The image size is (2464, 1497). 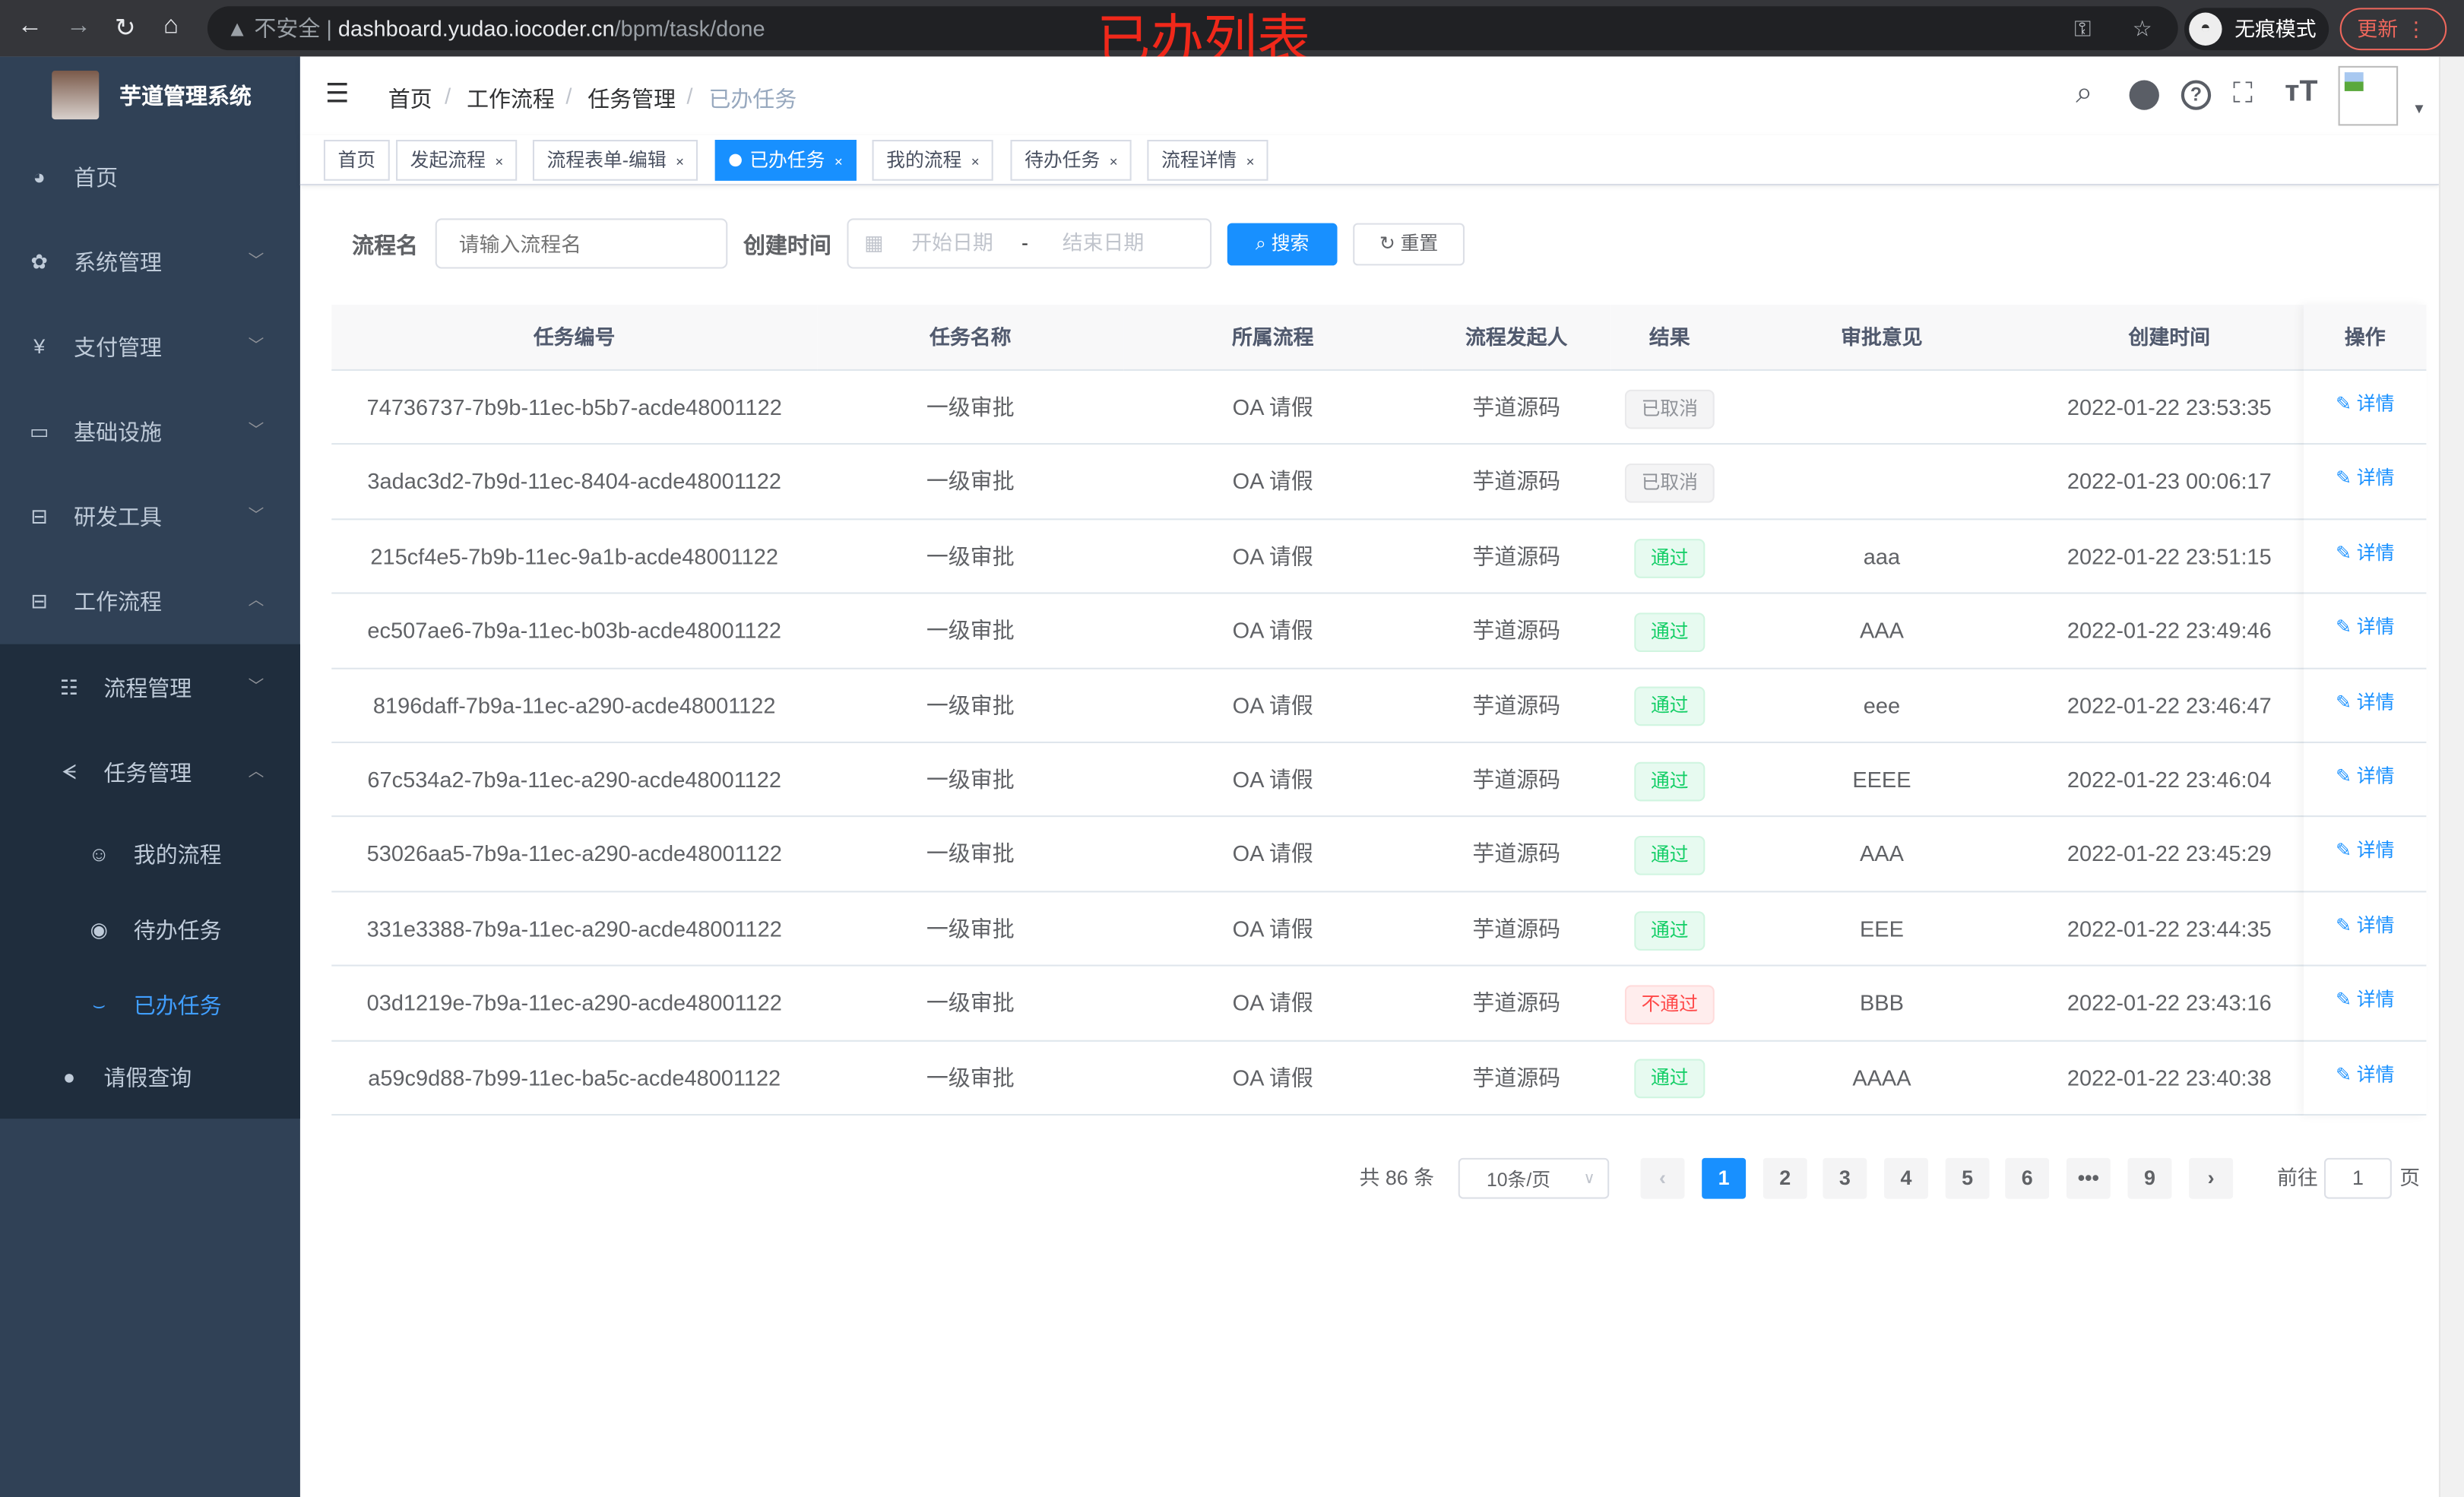 What do you see at coordinates (1029, 244) in the screenshot?
I see `date-range-picker: ▦ 开始日期 - 结束日期` at bounding box center [1029, 244].